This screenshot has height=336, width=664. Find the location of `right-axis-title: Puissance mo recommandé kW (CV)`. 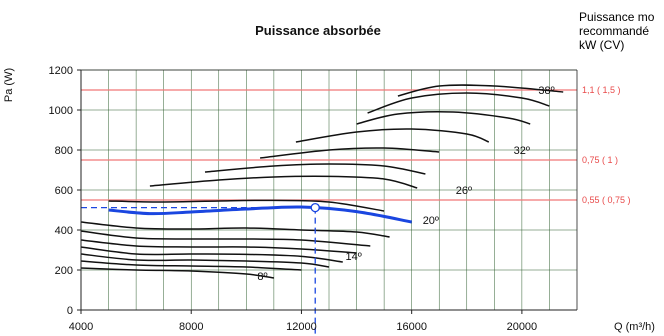

right-axis-title: Puissance mo recommandé kW (CV) is located at coordinates (617, 31).